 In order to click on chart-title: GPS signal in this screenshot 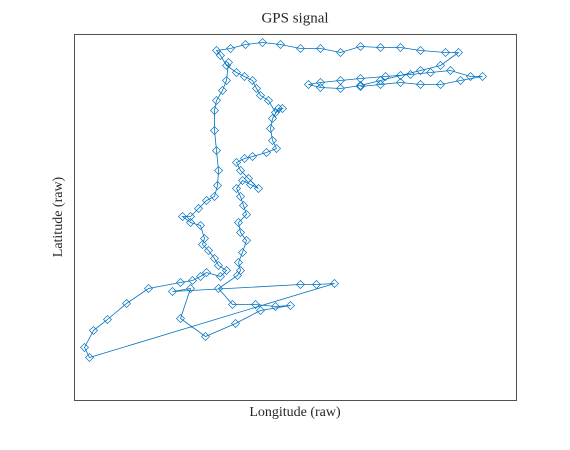, I will do `click(294, 18)`.